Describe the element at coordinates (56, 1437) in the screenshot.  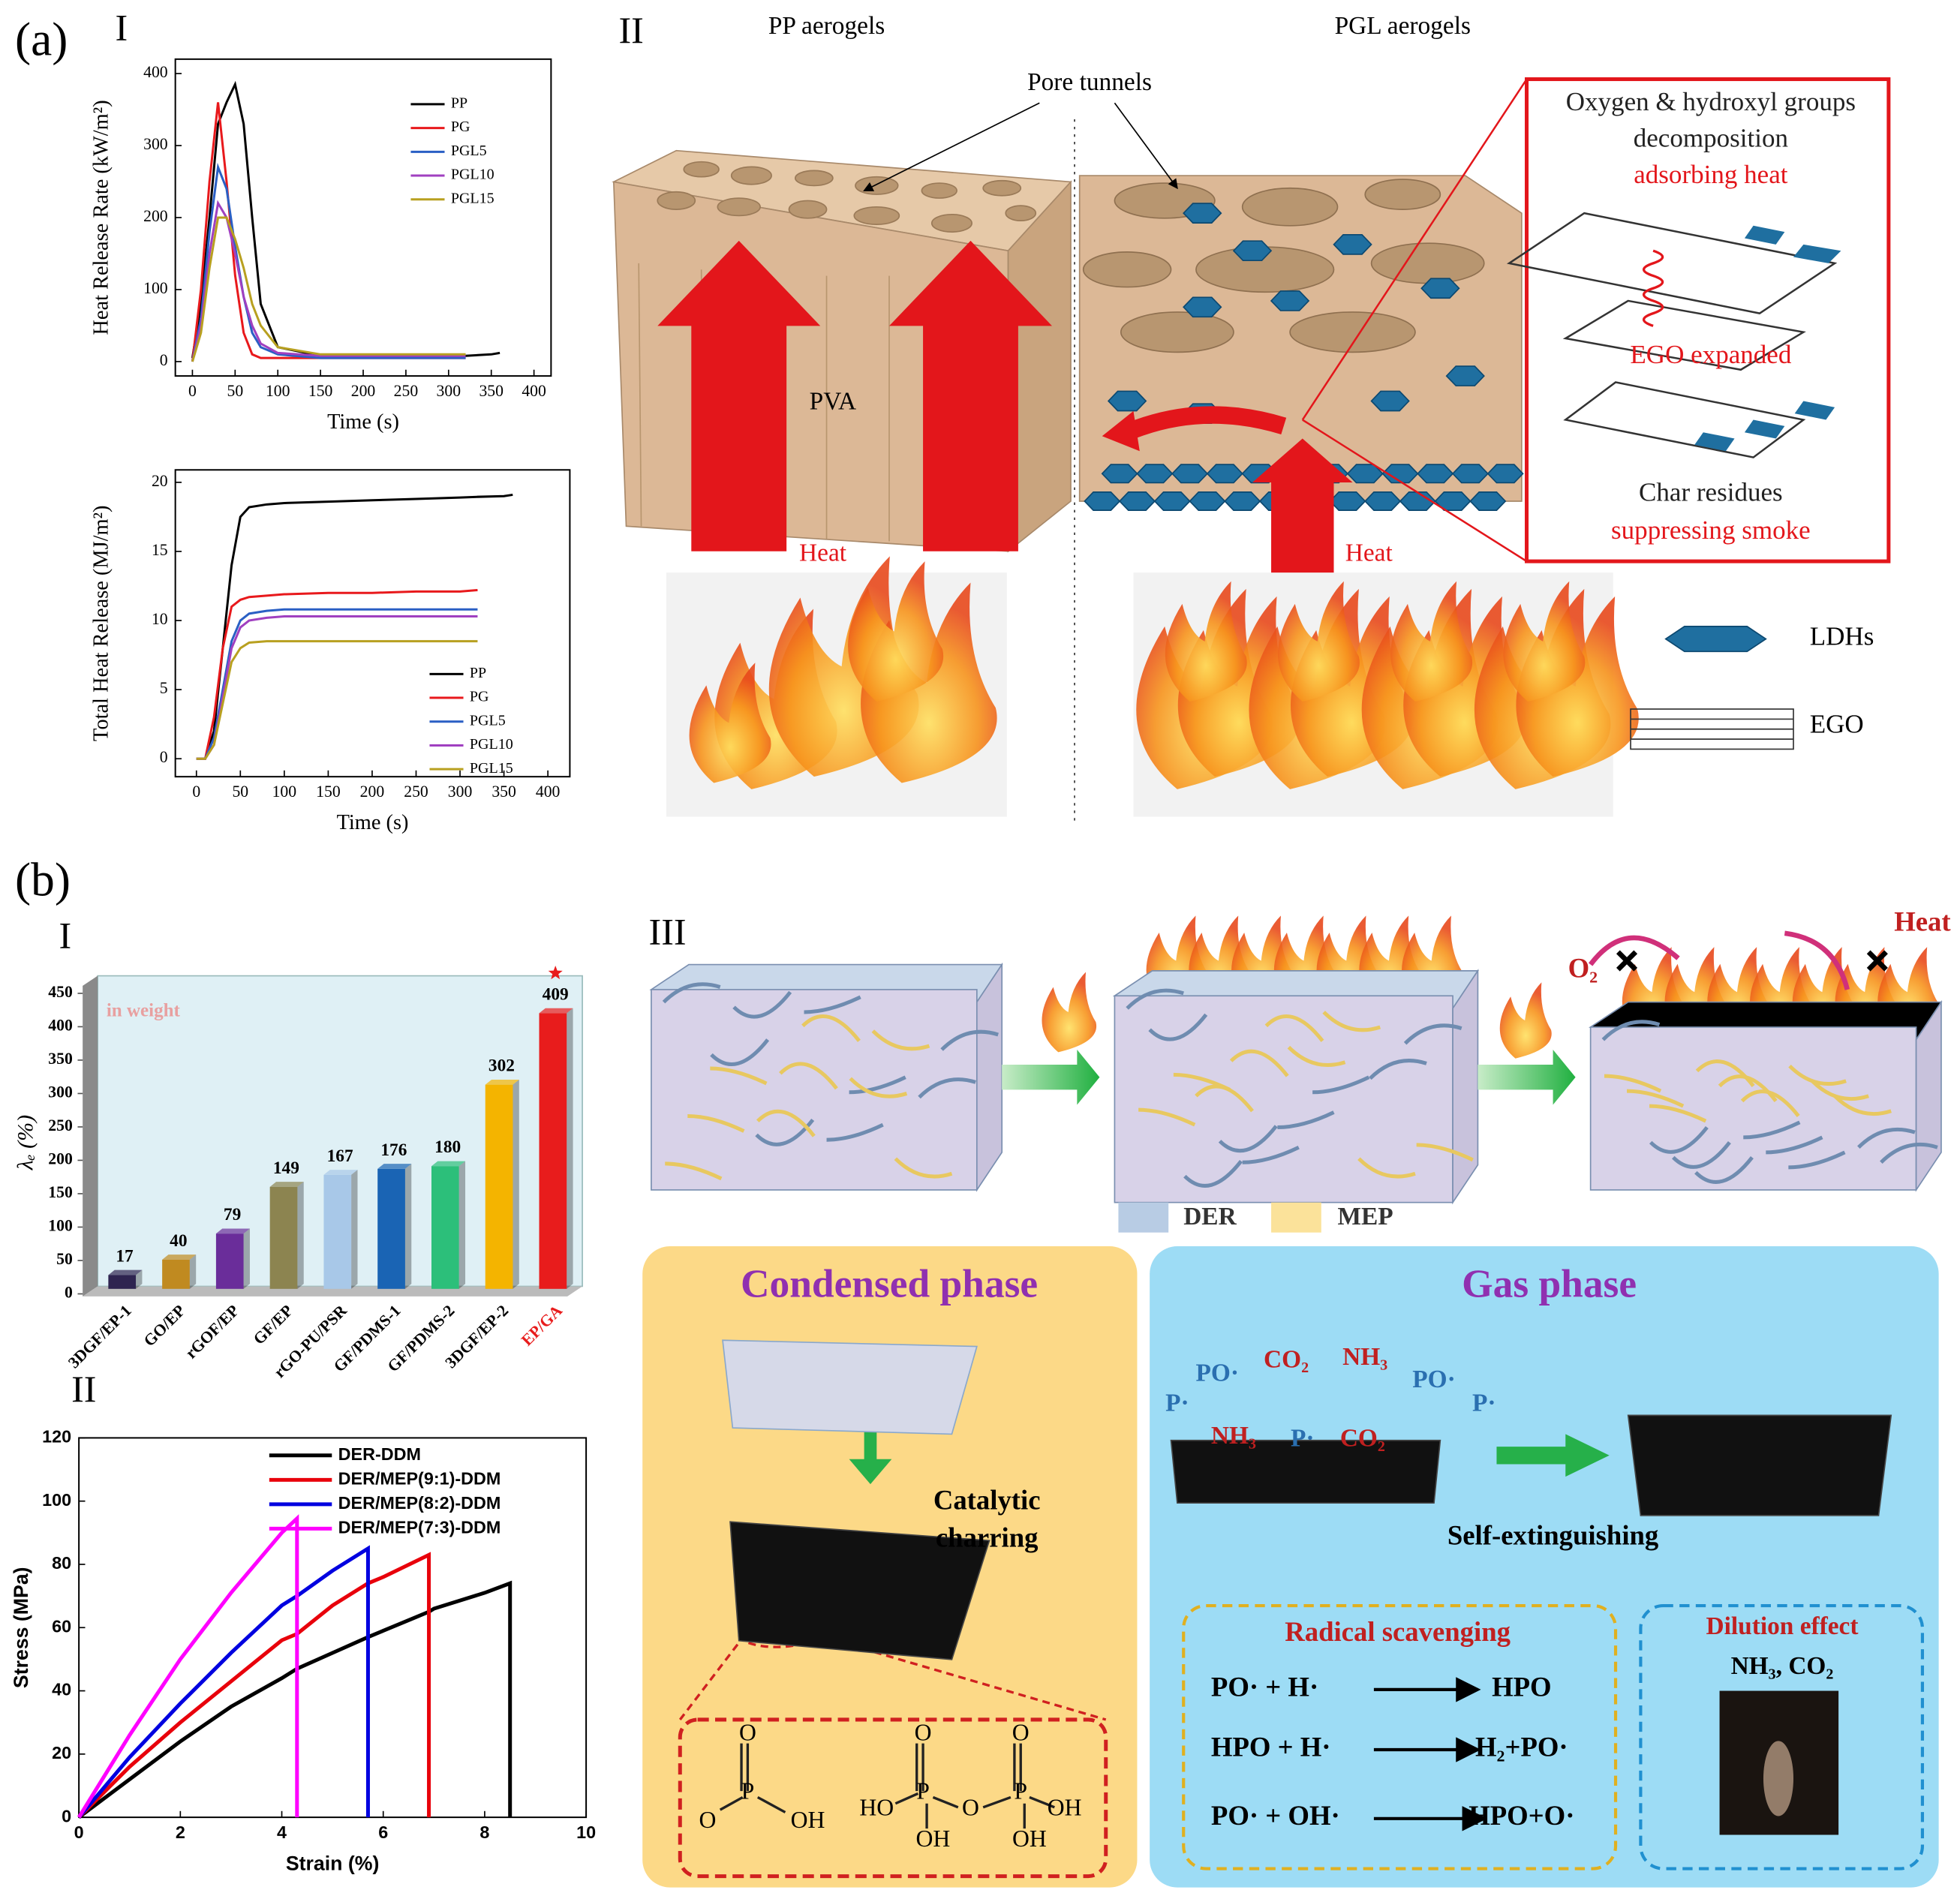
I see `y-tick-label: 120` at that location.